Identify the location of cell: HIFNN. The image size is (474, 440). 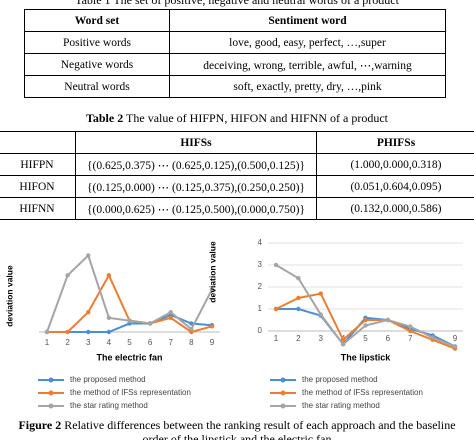
(38, 208).